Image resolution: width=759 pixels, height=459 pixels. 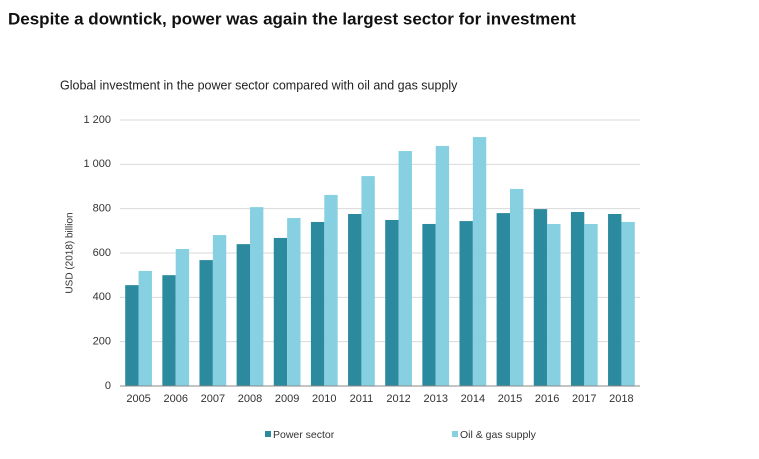 What do you see at coordinates (304, 435) in the screenshot?
I see `legend-label: Power sector` at bounding box center [304, 435].